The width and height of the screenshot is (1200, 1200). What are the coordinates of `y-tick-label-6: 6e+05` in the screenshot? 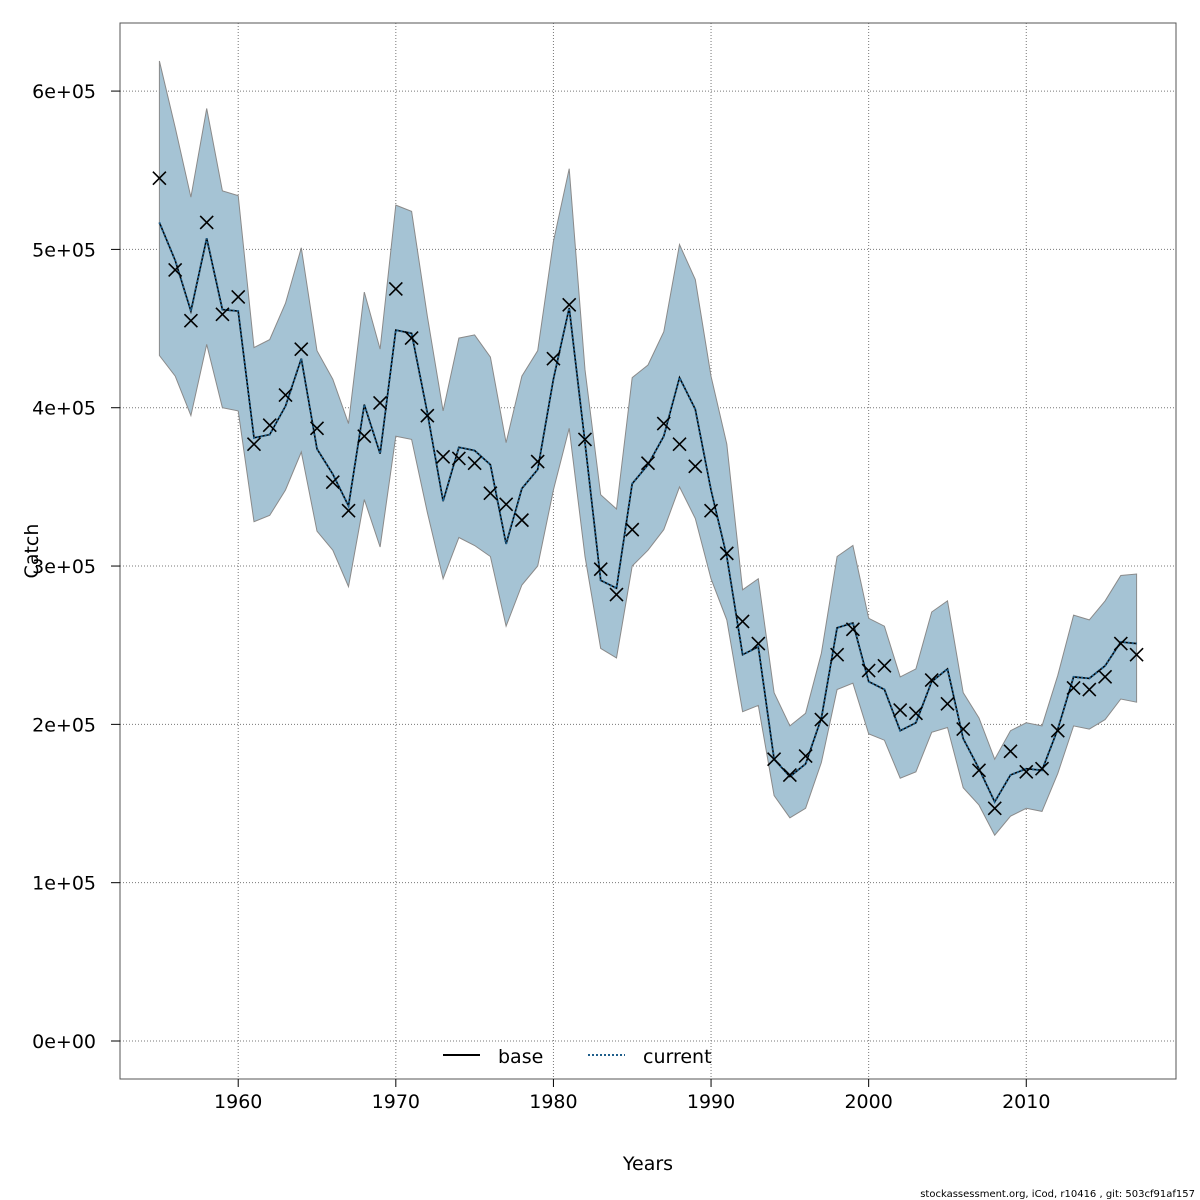 It's located at (64, 92).